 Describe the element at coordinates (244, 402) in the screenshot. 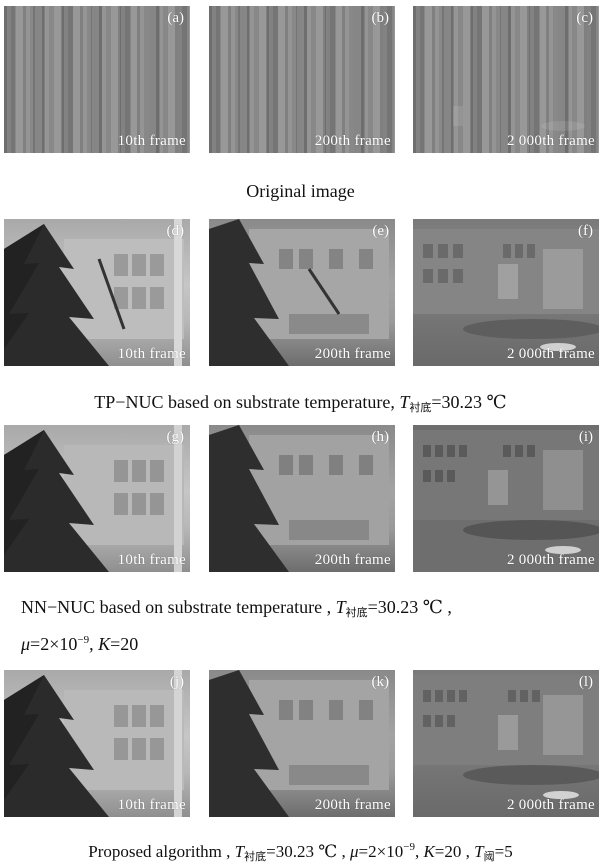

I see `caption-text: TP−NUC based on substrate temperature,` at that location.